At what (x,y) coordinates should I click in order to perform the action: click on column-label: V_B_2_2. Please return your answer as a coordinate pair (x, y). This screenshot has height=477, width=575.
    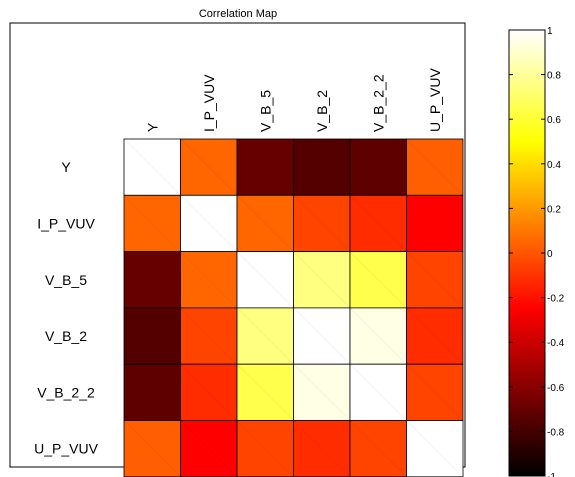
    Looking at the image, I should click on (378, 103).